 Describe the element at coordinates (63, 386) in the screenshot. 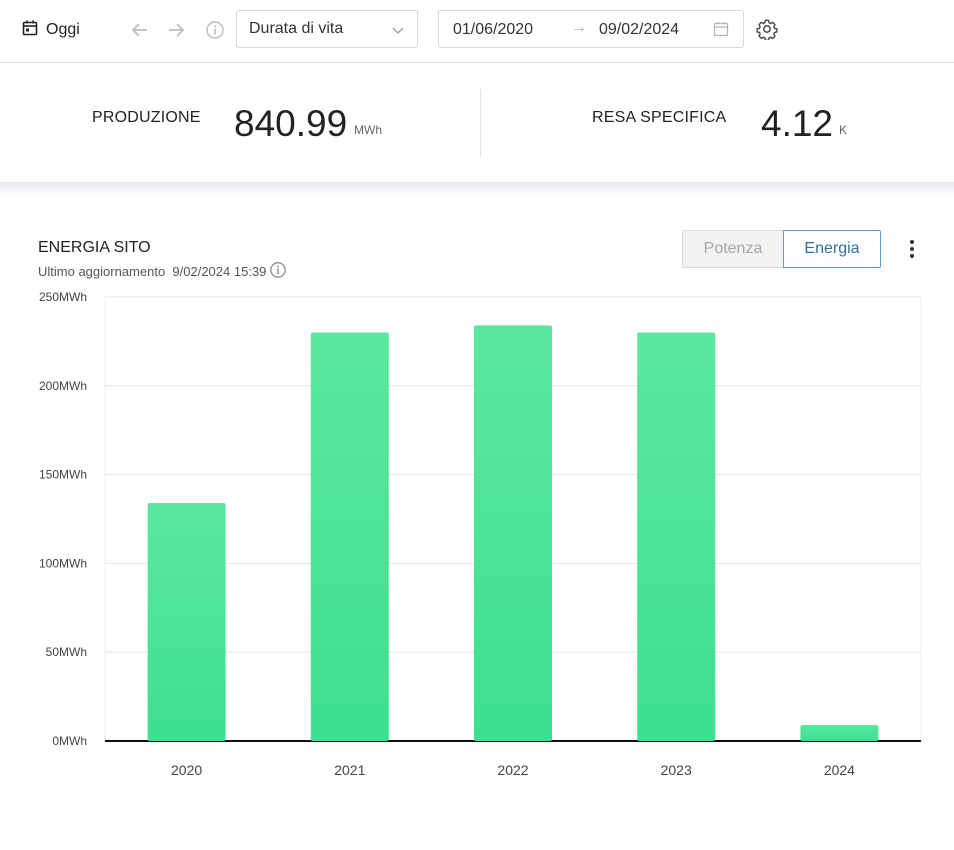

I see `y-tick-label: 200MWh` at that location.